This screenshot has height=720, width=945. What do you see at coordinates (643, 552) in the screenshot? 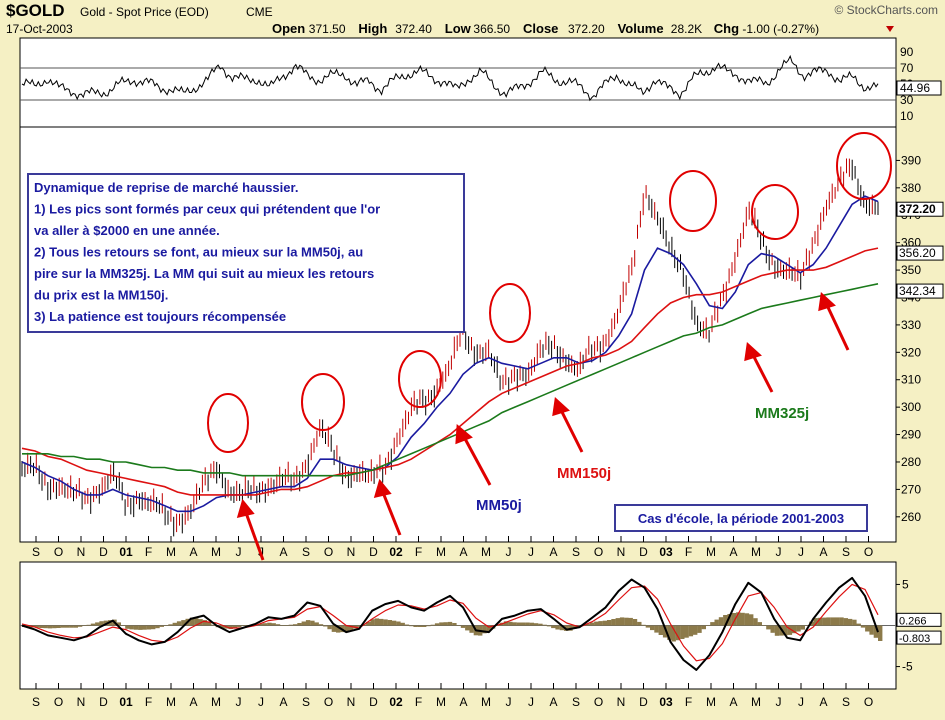
I see `price-xtick-label-27: D` at bounding box center [643, 552].